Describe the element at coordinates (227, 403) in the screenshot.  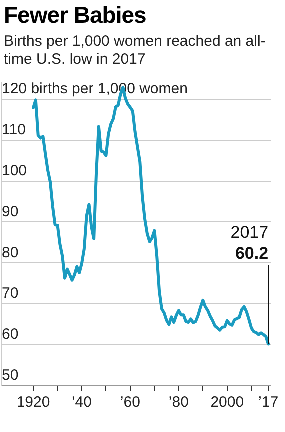
I see `x-tick-label: 2000` at that location.